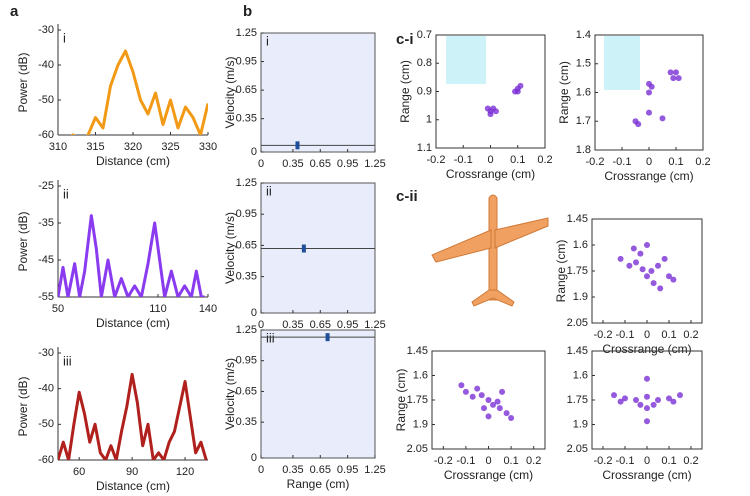  What do you see at coordinates (133, 147) in the screenshot?
I see `x-tick-label: 320` at bounding box center [133, 147].